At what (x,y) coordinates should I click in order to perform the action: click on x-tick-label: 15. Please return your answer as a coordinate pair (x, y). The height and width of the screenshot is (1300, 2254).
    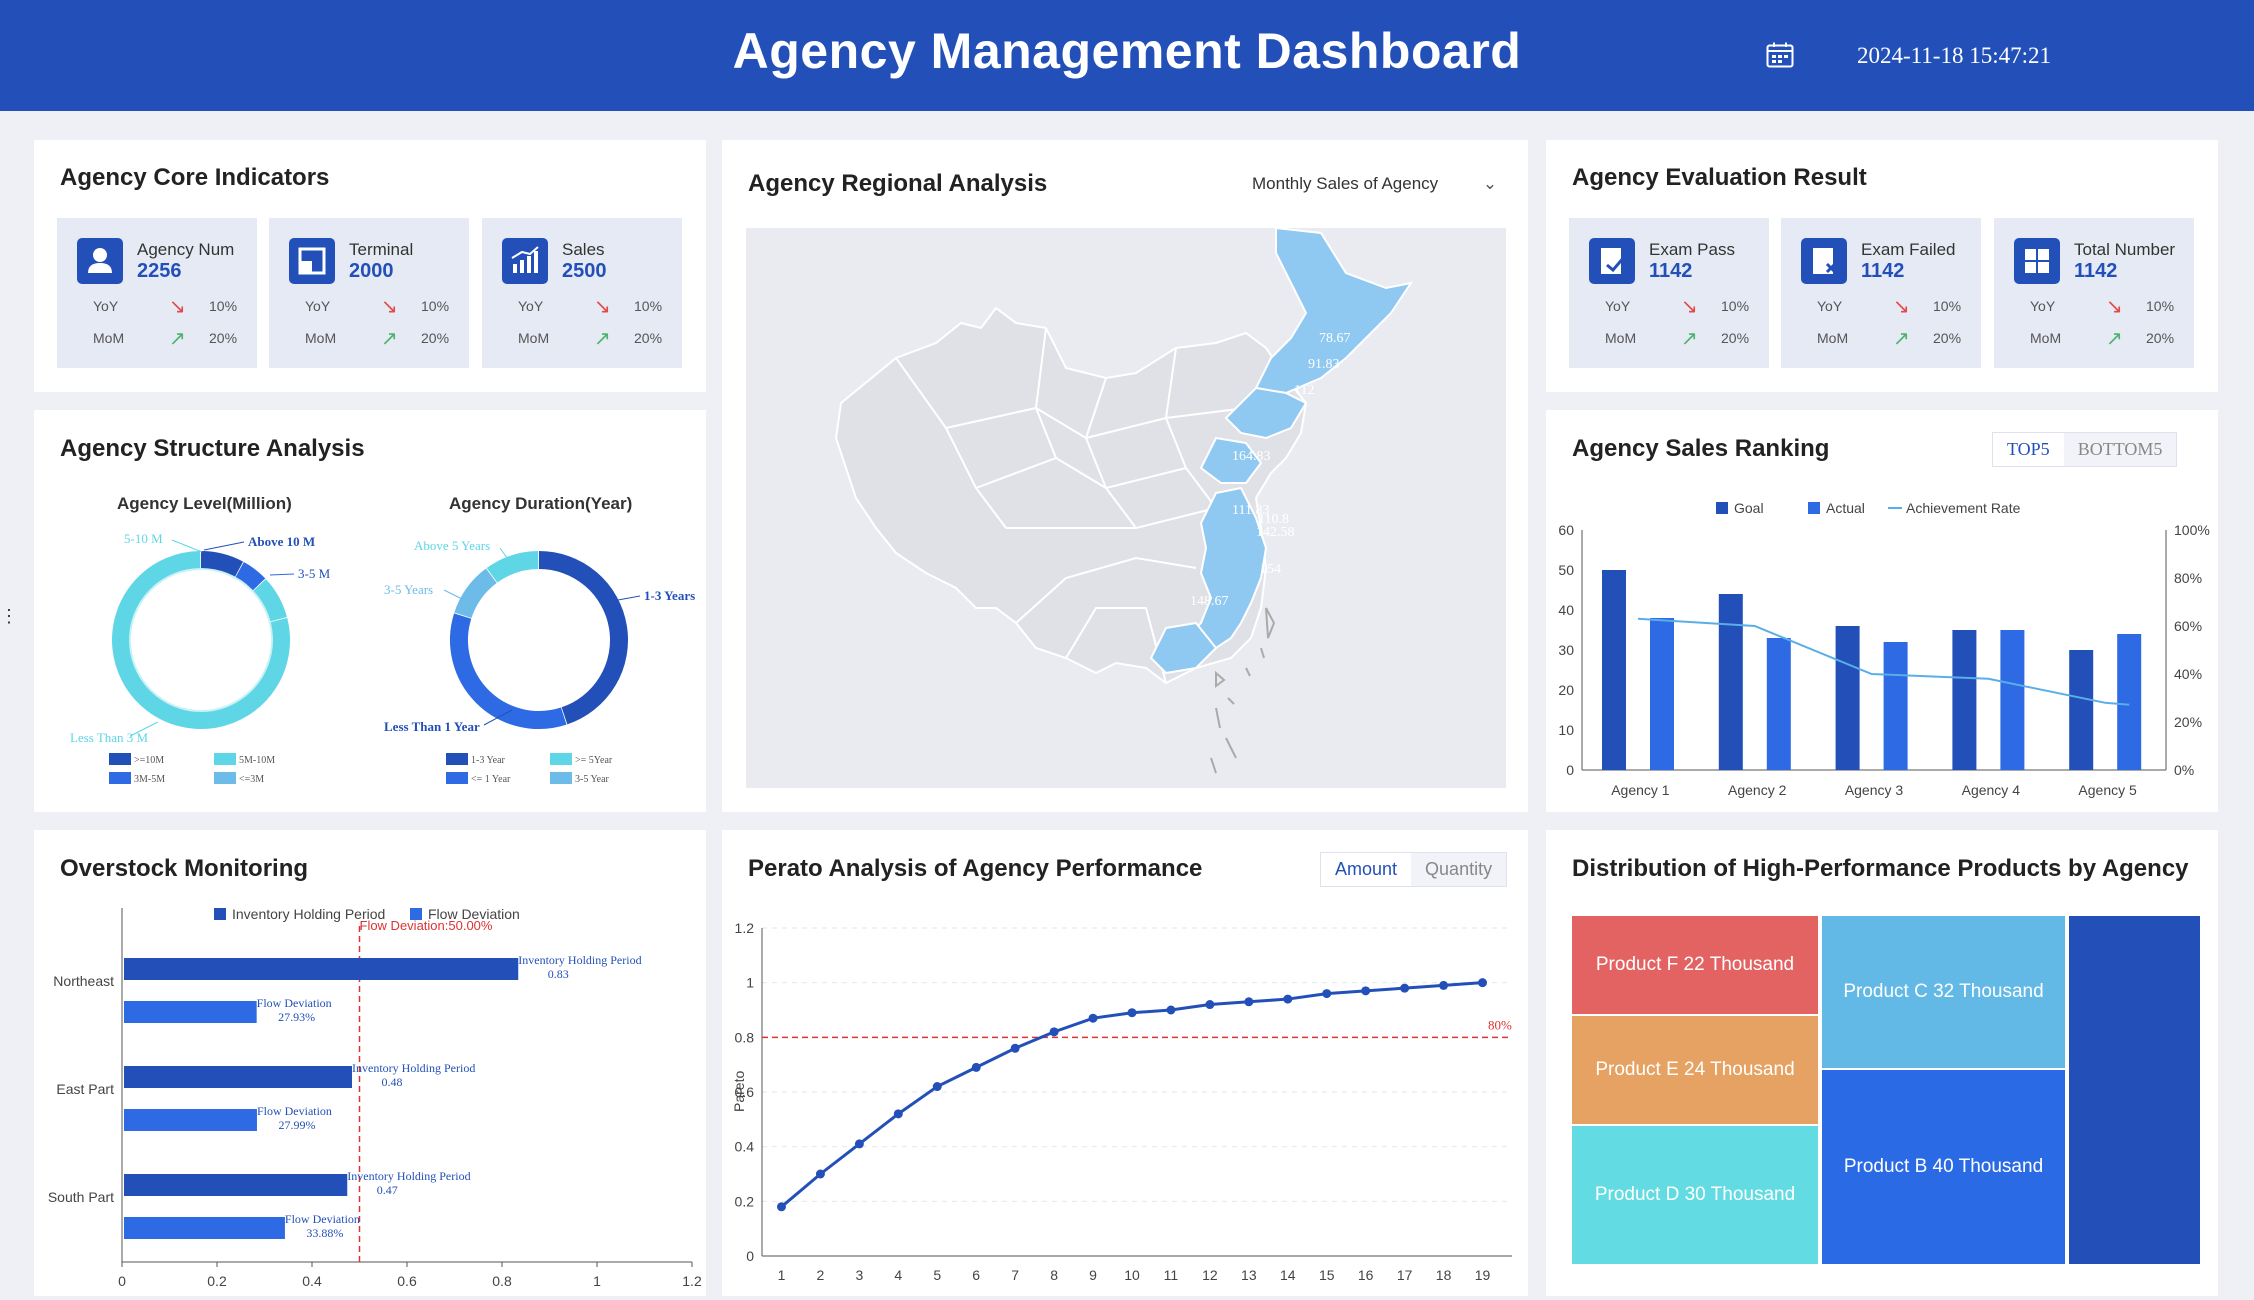
    Looking at the image, I should click on (1327, 1275).